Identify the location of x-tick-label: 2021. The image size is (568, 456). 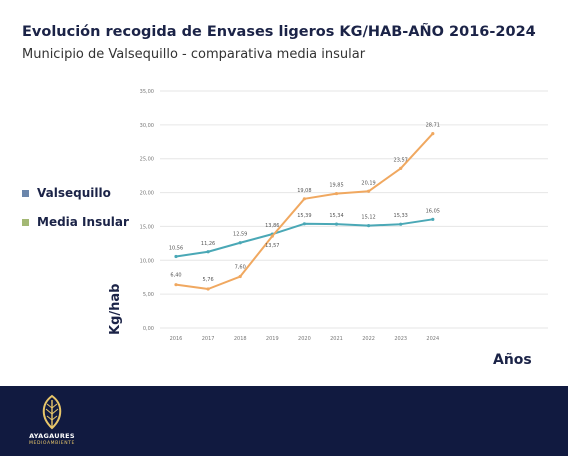
(336, 339).